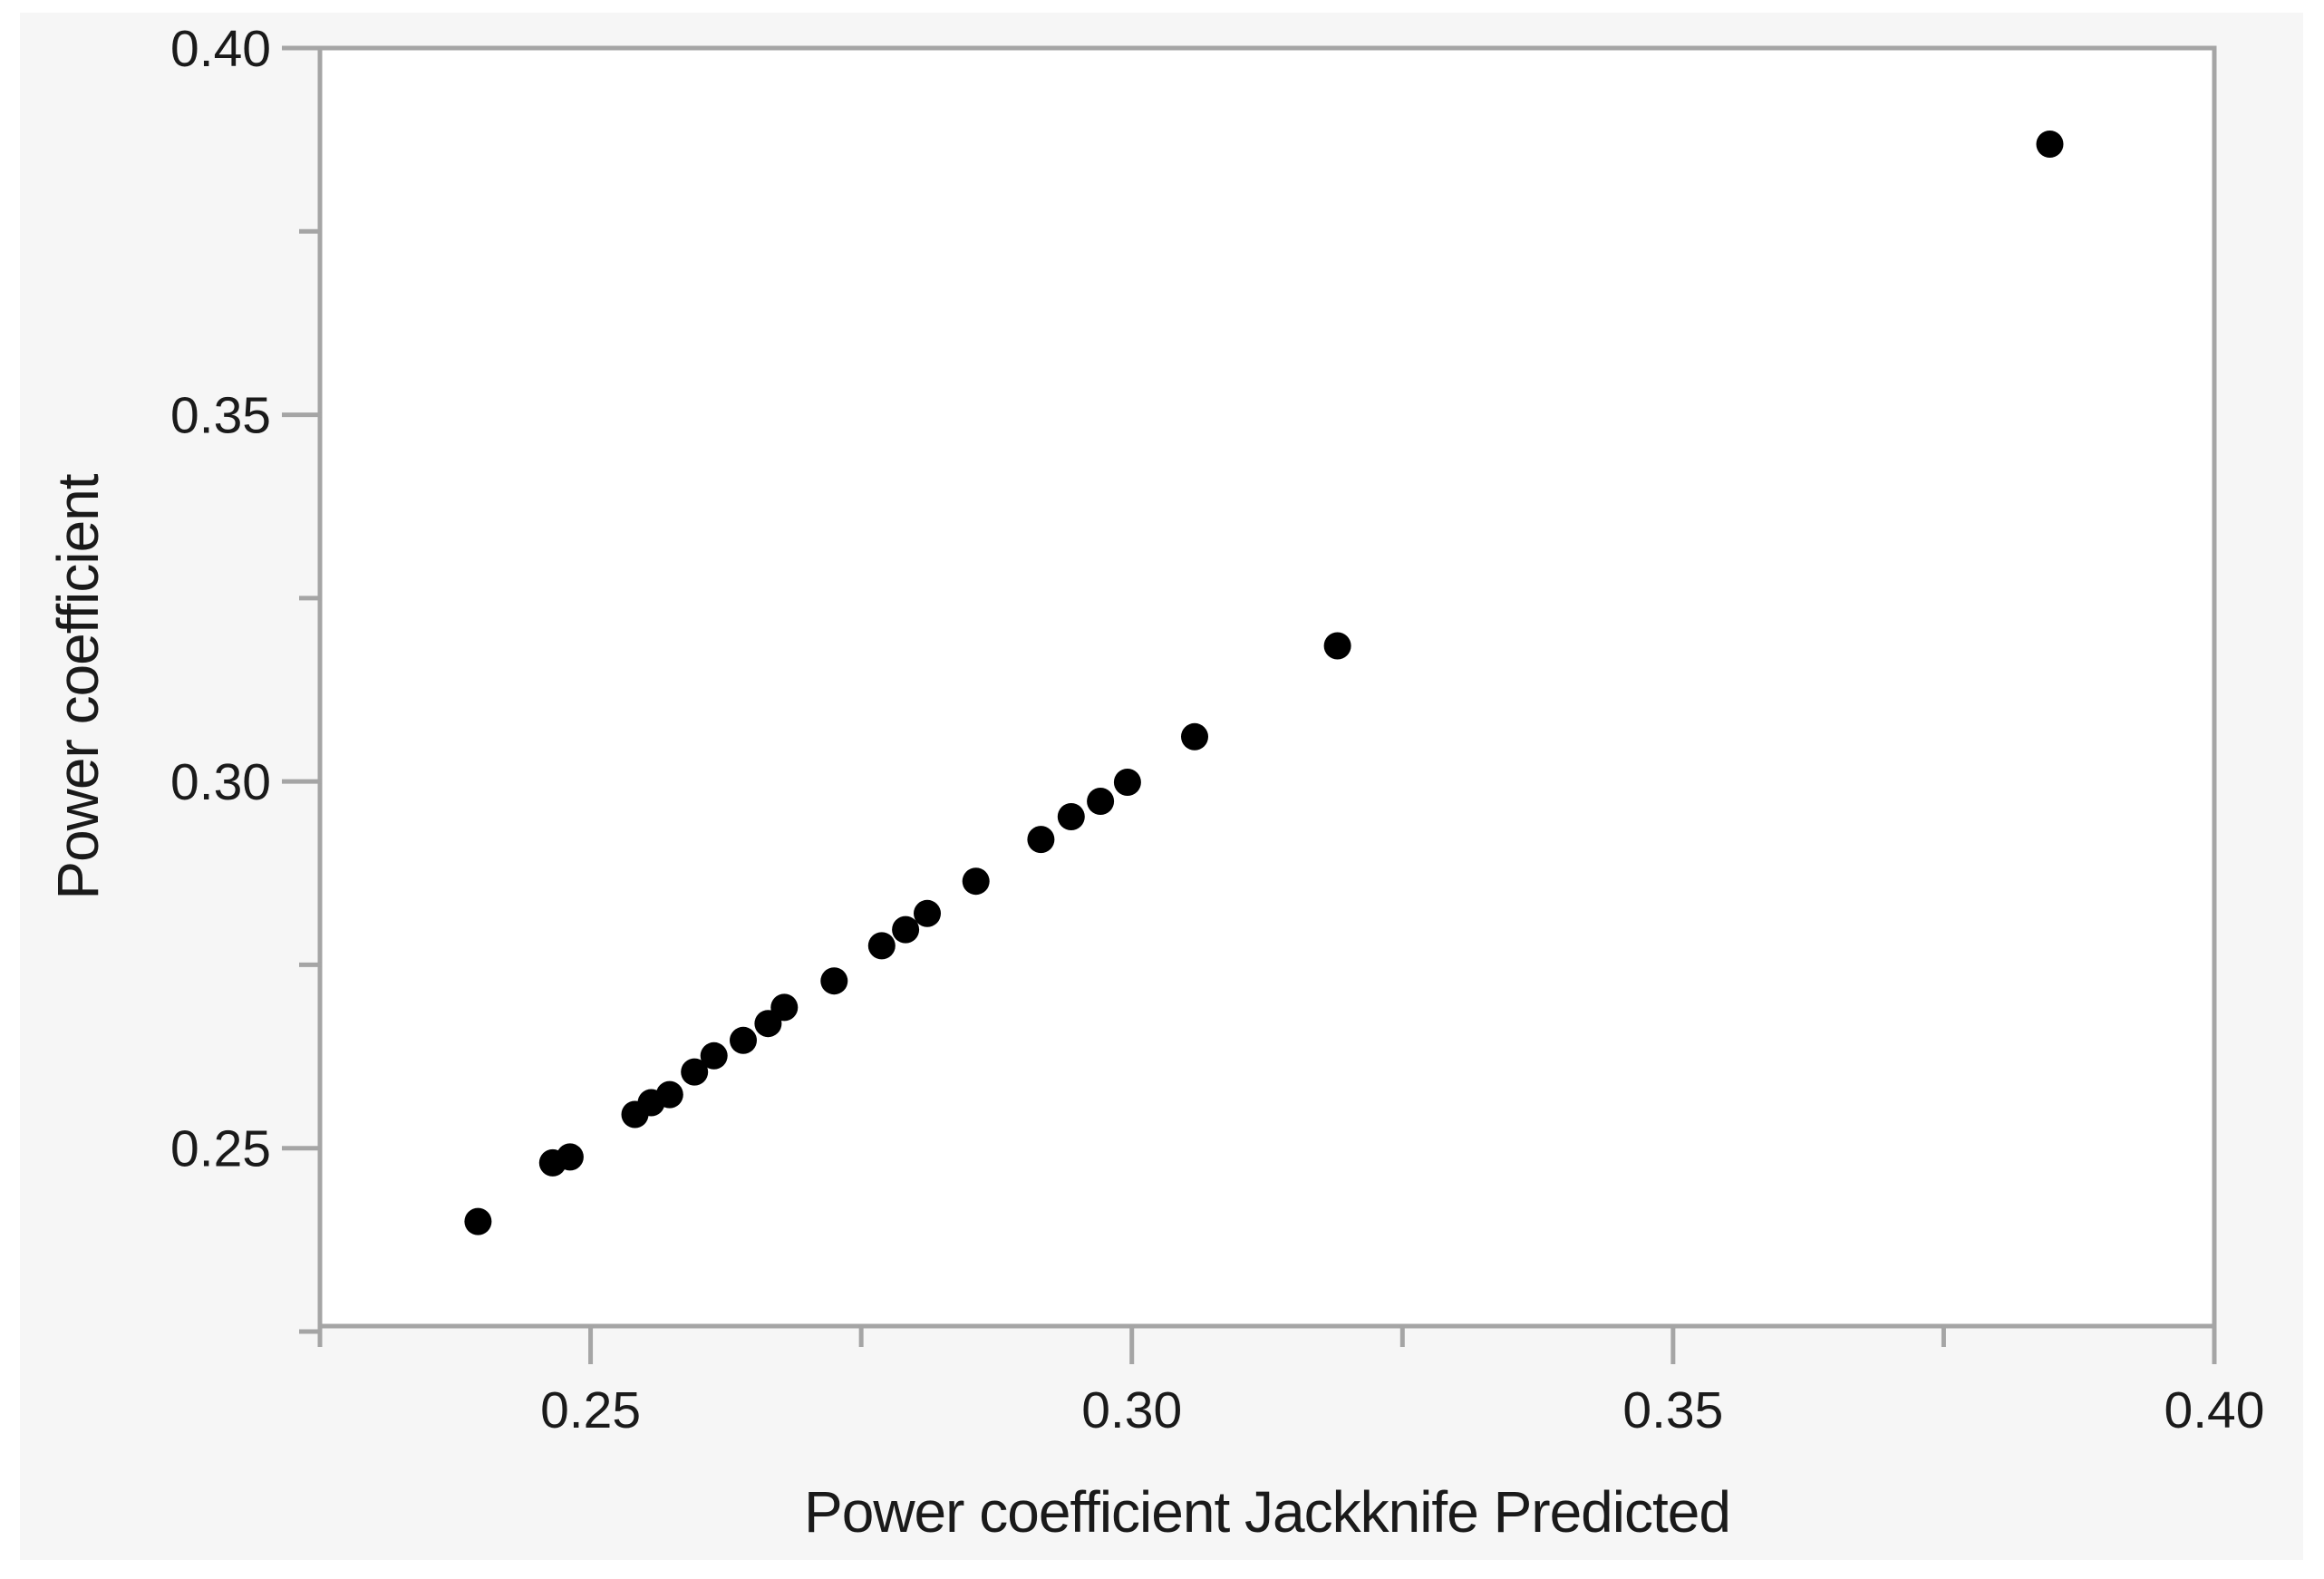 This screenshot has width=2324, height=1579. What do you see at coordinates (2214, 1410) in the screenshot?
I see `x-tick-label: 0.40` at bounding box center [2214, 1410].